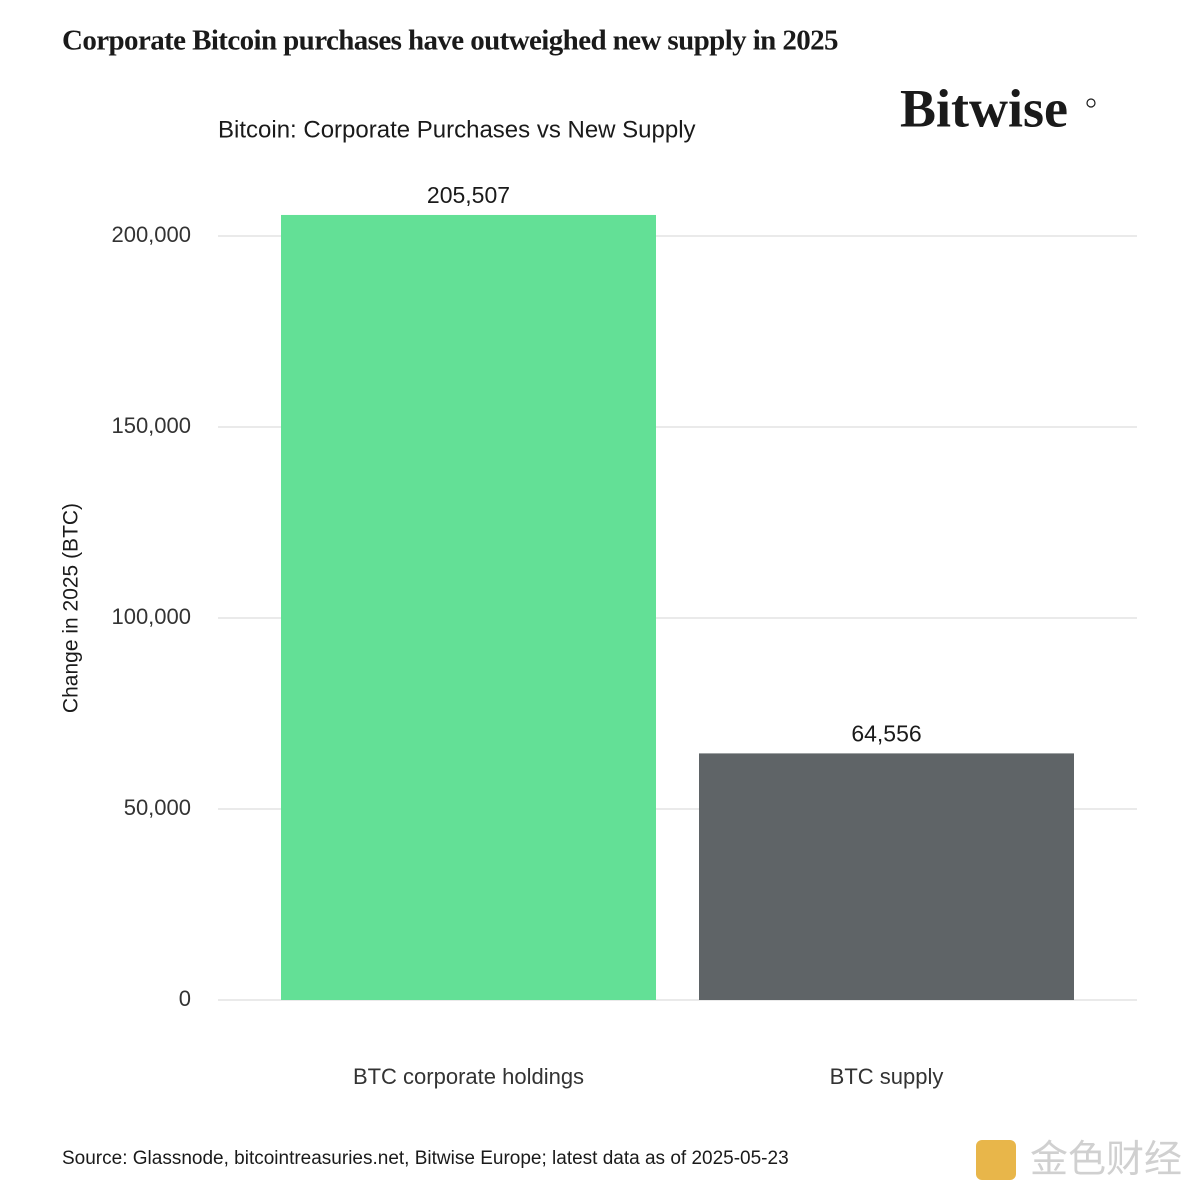 The height and width of the screenshot is (1200, 1200). I want to click on bar, so click(886, 876).